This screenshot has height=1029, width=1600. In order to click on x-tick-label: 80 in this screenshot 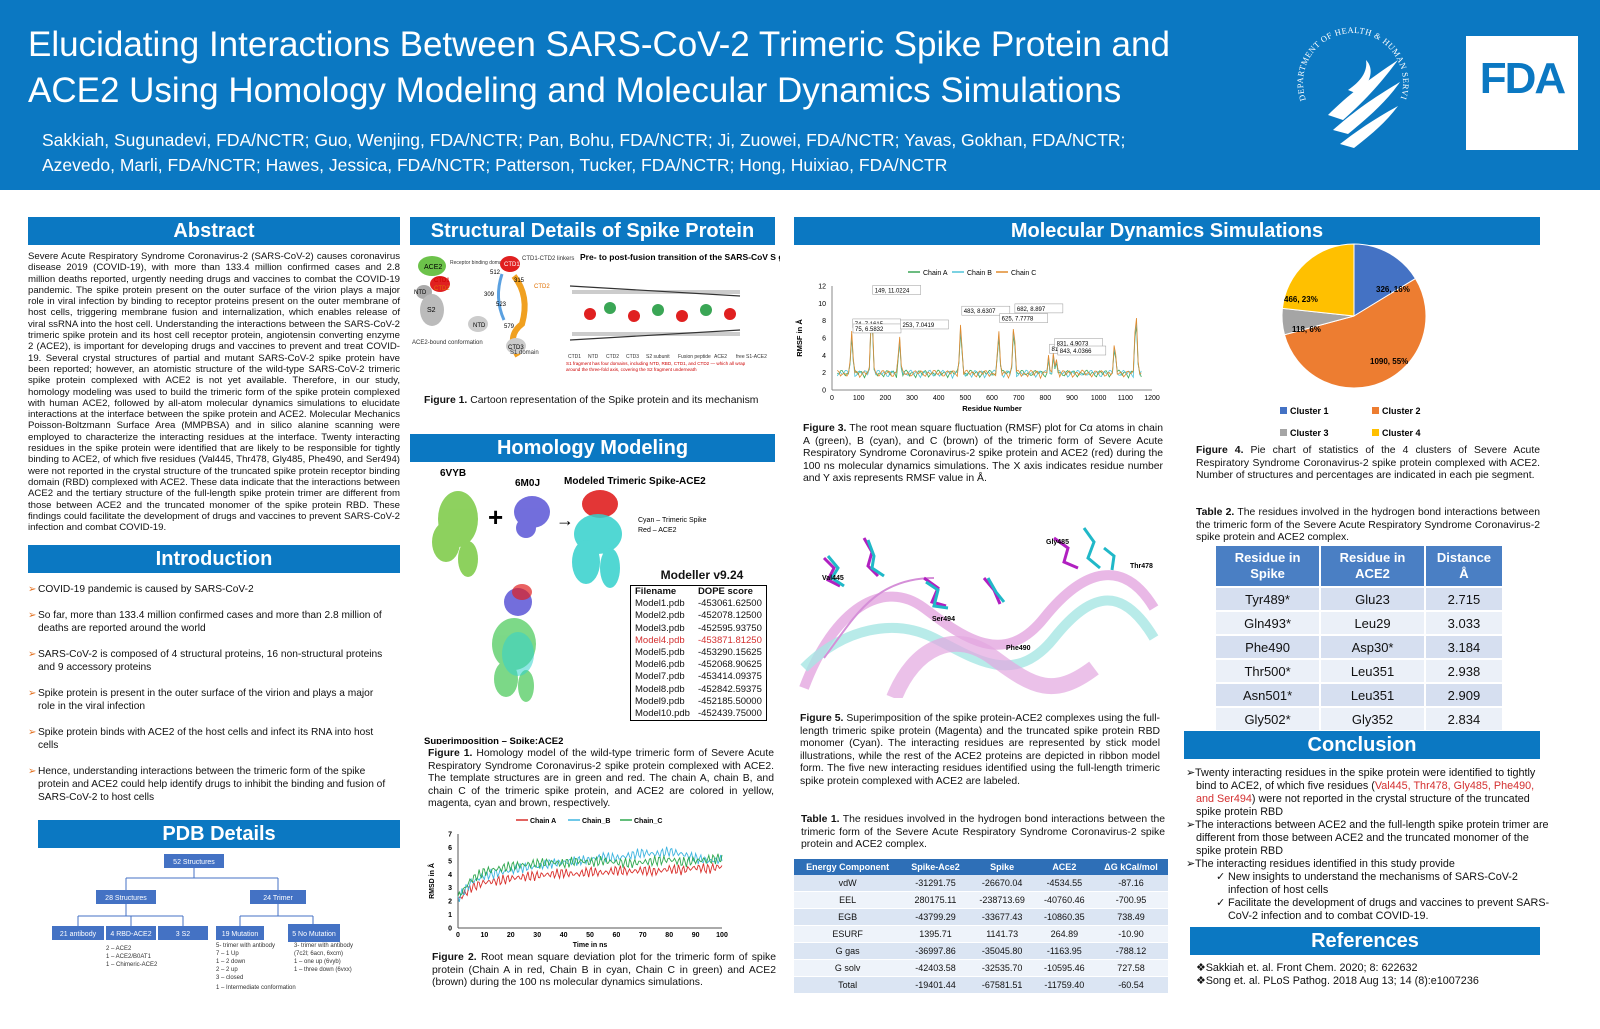, I will do `click(669, 935)`.